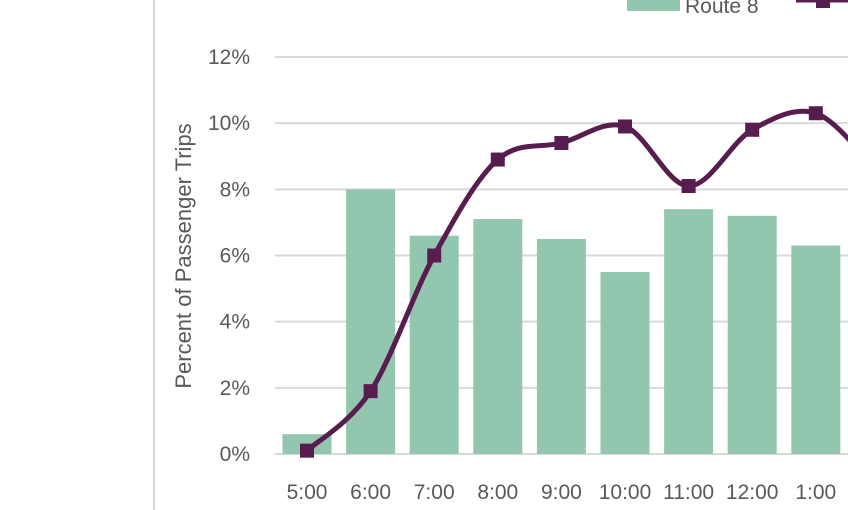  Describe the element at coordinates (752, 492) in the screenshot. I see `x-tick-label: 12:00` at that location.